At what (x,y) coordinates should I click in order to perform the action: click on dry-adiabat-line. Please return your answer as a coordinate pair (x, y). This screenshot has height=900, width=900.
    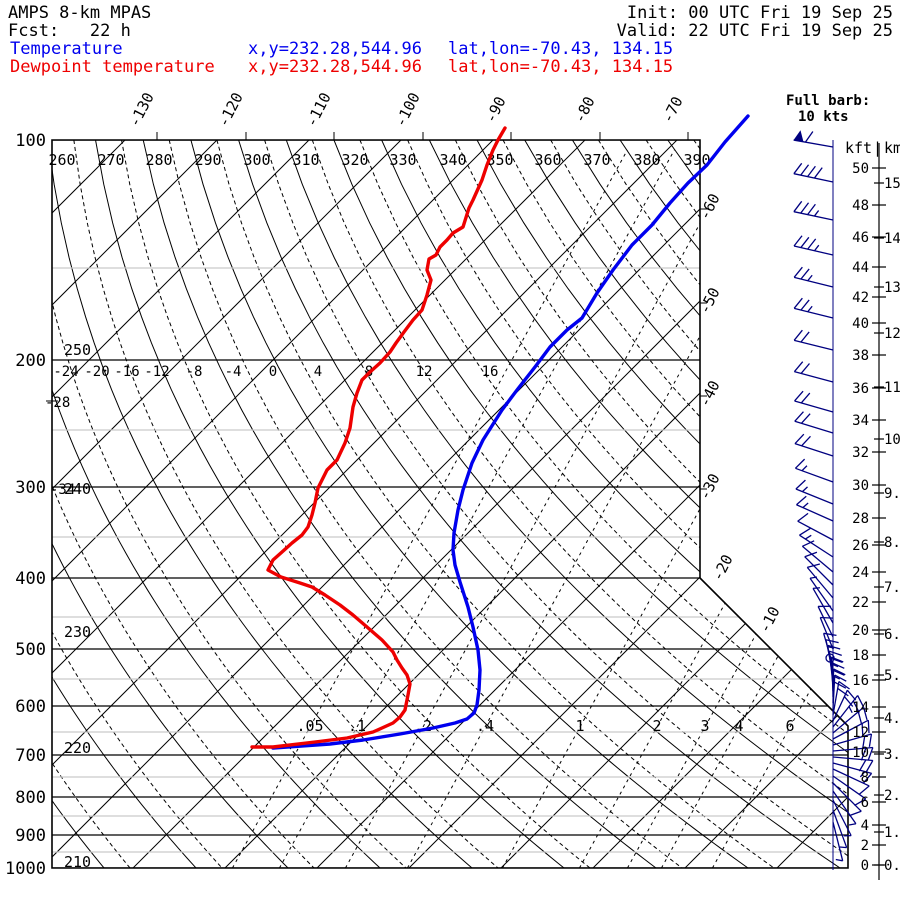
    Looking at the image, I should click on (6, 504).